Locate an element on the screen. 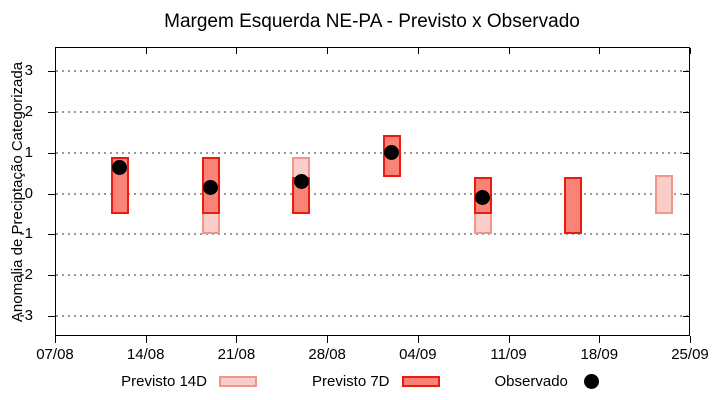 This screenshot has width=720, height=400. legend-item-previsto-14d: Previsto 14D is located at coordinates (189, 381).